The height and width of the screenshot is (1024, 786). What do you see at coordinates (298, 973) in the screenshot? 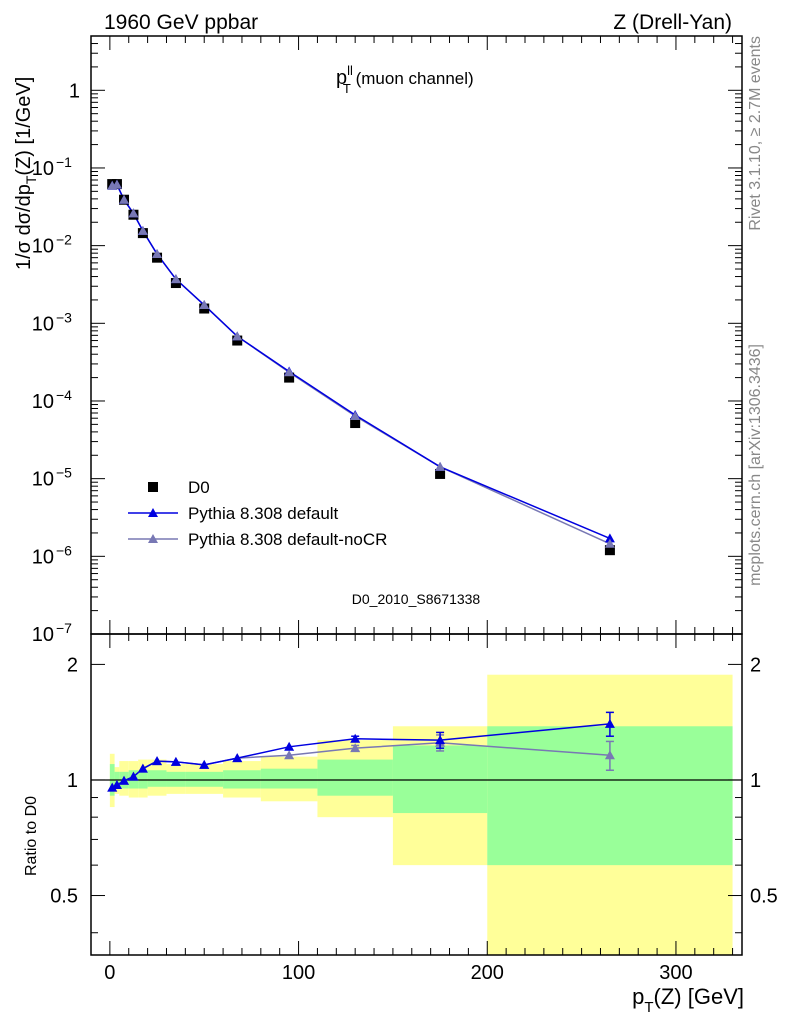
I see `x-tick-label: 100` at bounding box center [298, 973].